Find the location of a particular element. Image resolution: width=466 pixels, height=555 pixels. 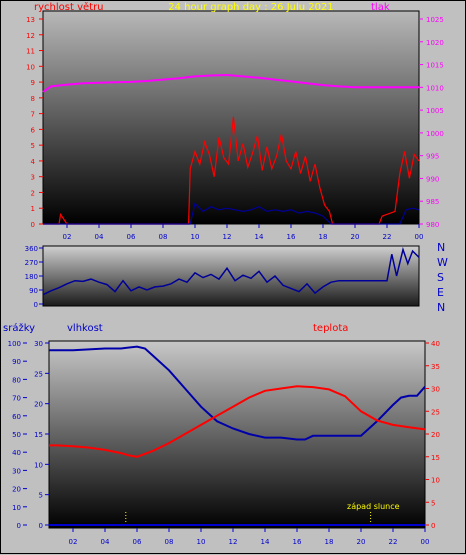

rain-tick-label: 60 is located at coordinates (16, 417).